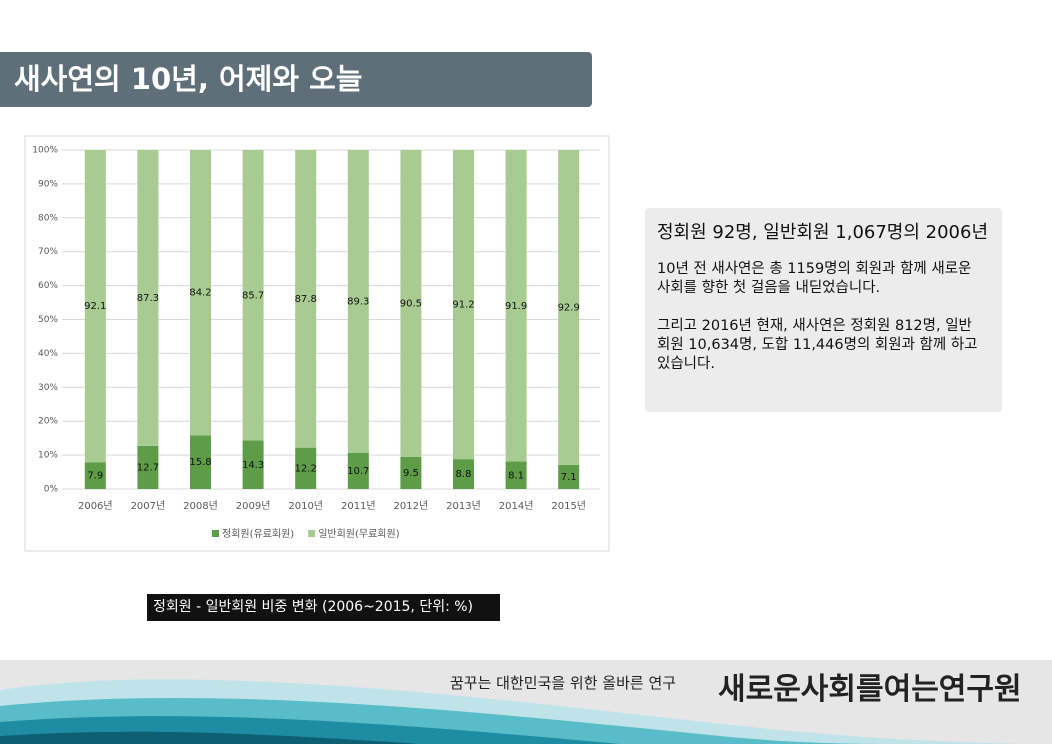  What do you see at coordinates (48, 388) in the screenshot?
I see `y-tick-label: 30%` at bounding box center [48, 388].